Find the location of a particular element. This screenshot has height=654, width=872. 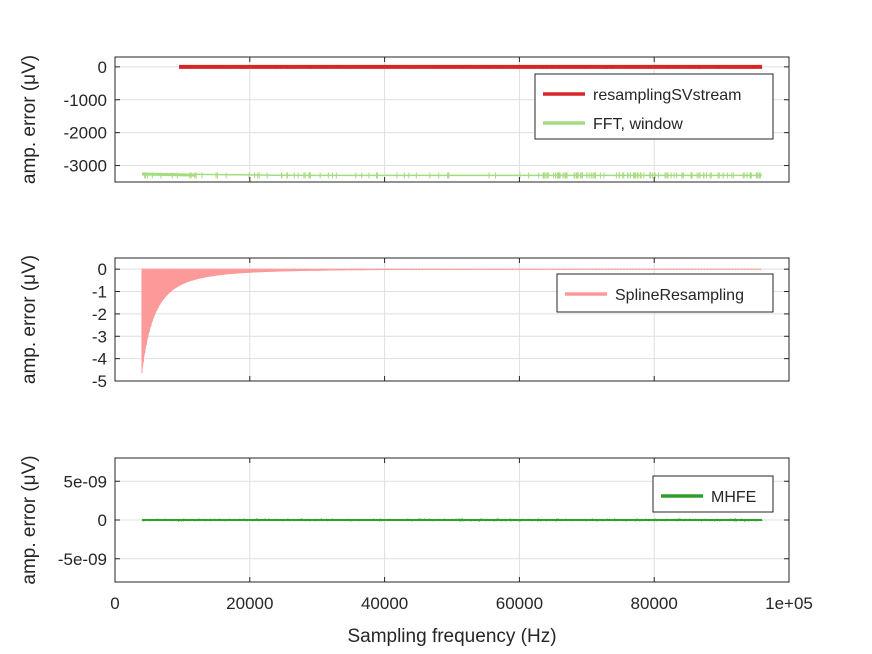

x-tick-label: 60000 is located at coordinates (519, 603).